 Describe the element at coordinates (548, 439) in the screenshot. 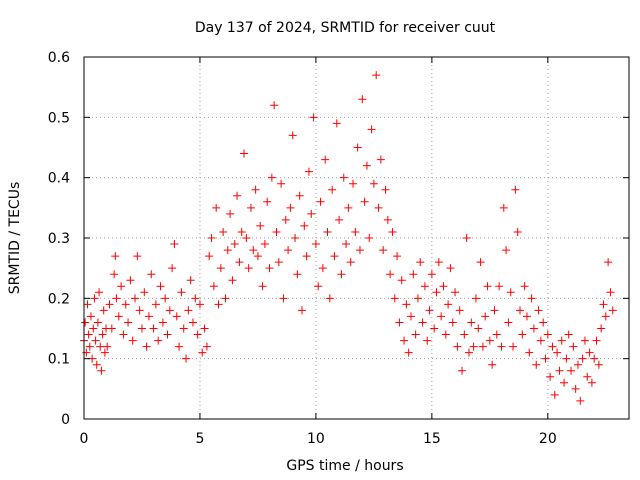

I see `x-tick-label: 20` at that location.